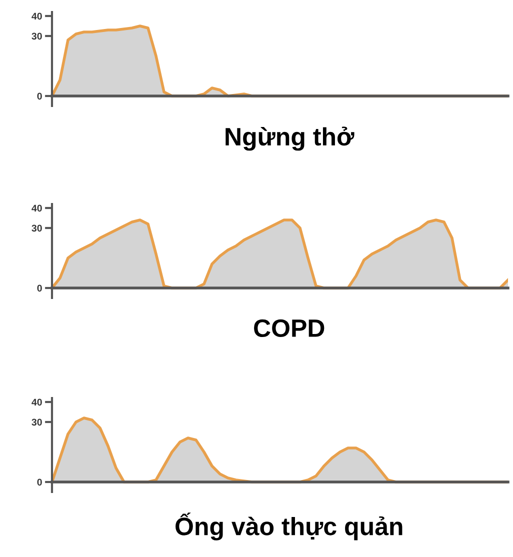  What do you see at coordinates (289, 328) in the screenshot?
I see `x-axis-title: COPD` at bounding box center [289, 328].